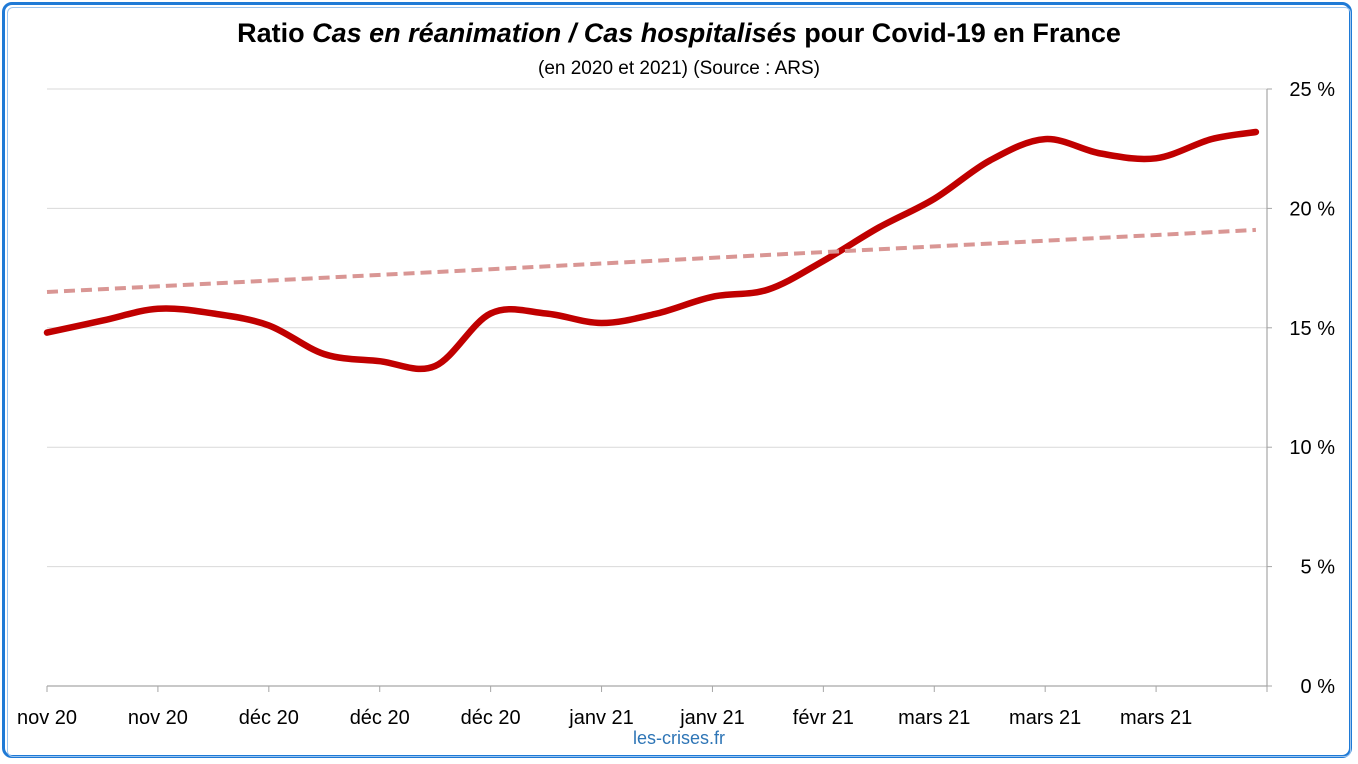 The image size is (1358, 764). What do you see at coordinates (679, 68) in the screenshot?
I see `chart-subtitle: (en 2020 et 2021) (Source : ARS)` at bounding box center [679, 68].